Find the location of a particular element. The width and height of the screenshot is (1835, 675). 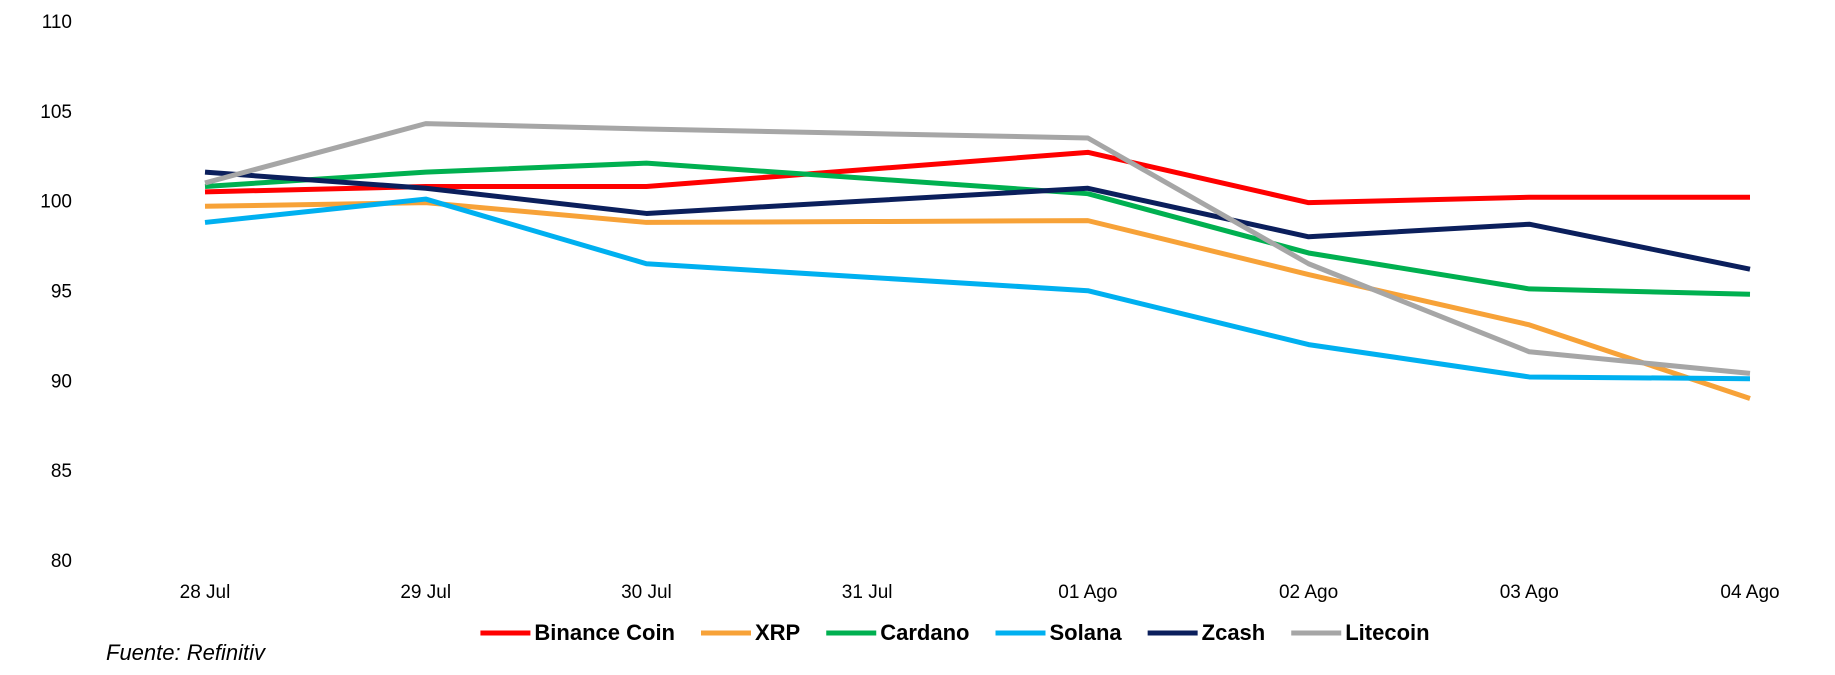

legend-label: Binance Coin is located at coordinates (604, 632).